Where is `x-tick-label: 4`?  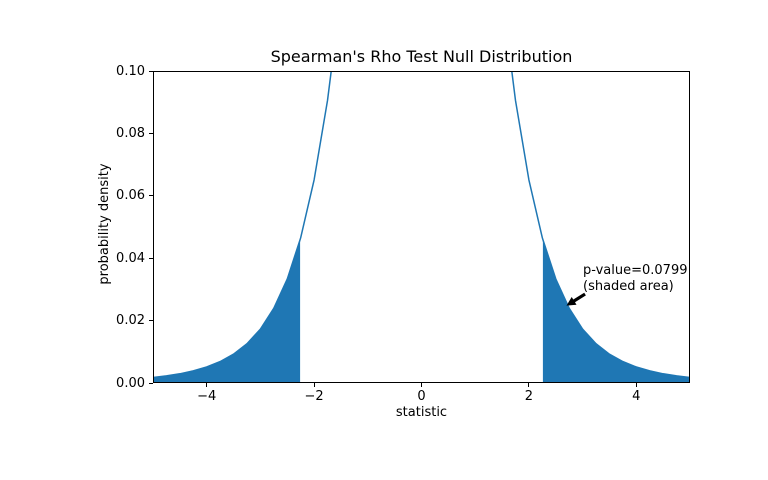 x-tick-label: 4 is located at coordinates (636, 396).